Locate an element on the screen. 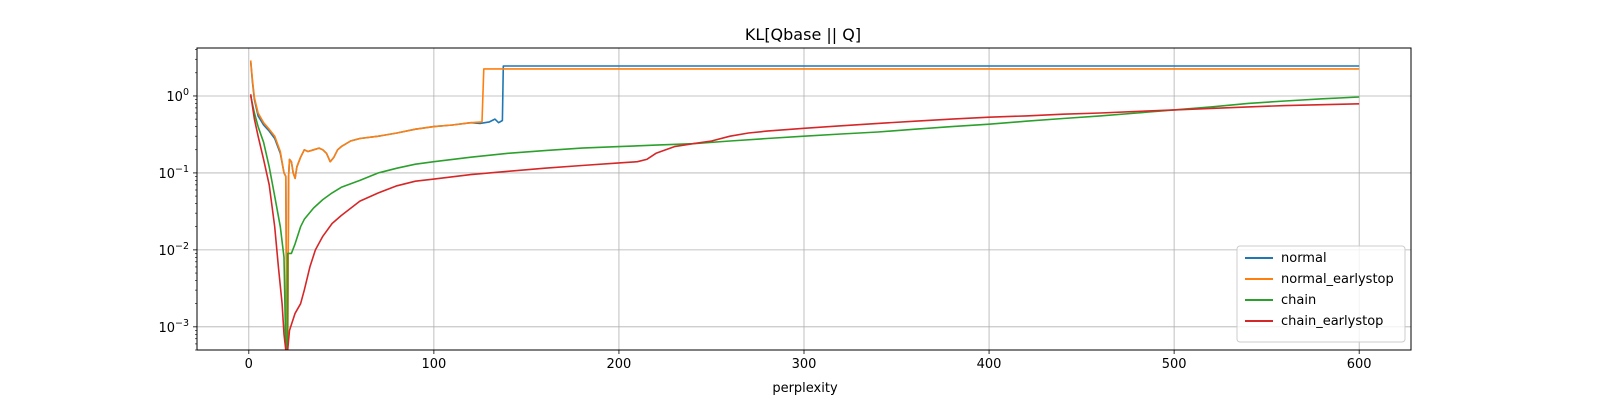 Image resolution: width=1600 pixels, height=400 pixels. y-tick-label: 10⁻² is located at coordinates (173, 250).